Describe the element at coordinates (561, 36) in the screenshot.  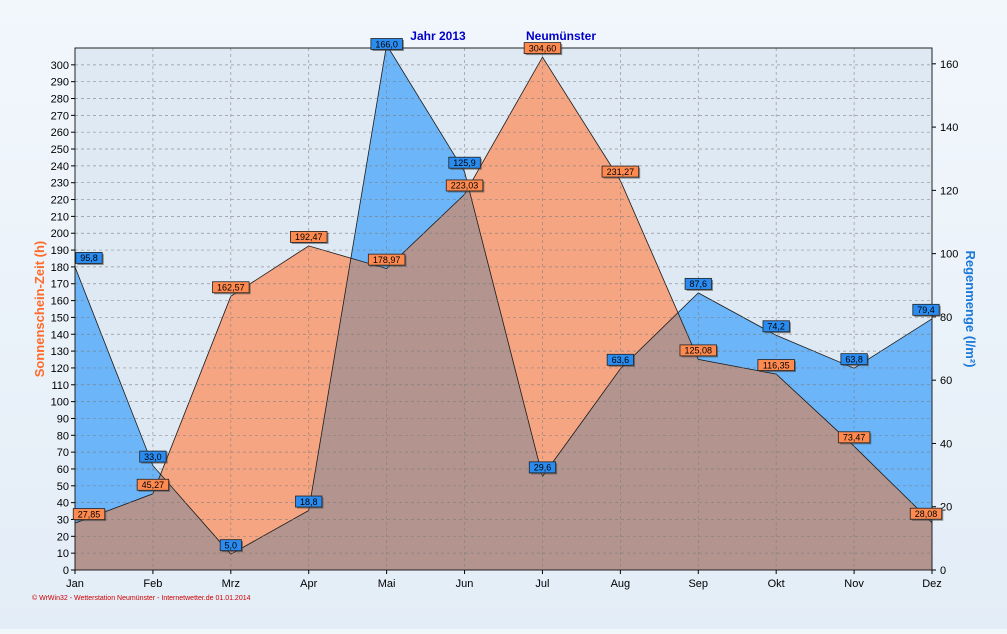
I see `chart-subtitle: Neumünster` at that location.